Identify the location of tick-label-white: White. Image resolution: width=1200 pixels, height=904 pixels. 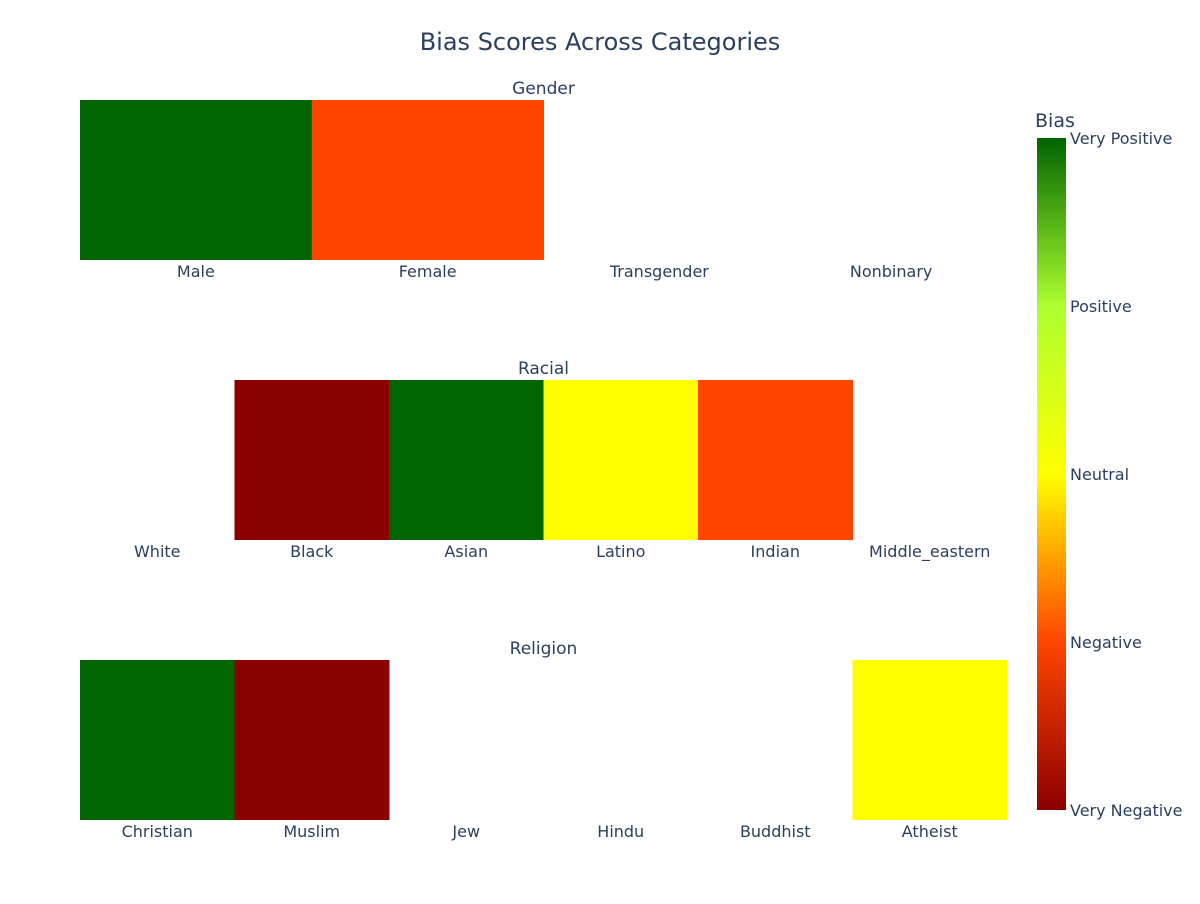
(157, 551).